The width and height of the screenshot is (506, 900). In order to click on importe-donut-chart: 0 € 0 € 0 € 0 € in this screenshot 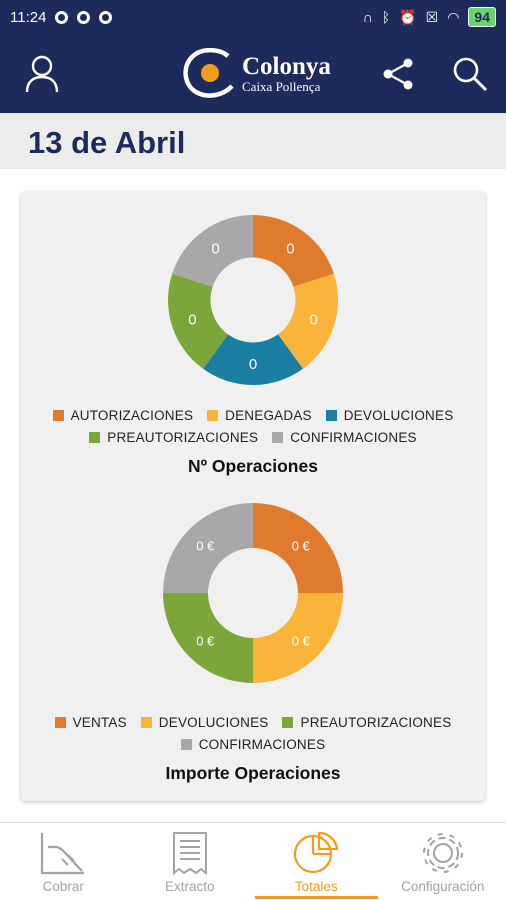, I will do `click(253, 593)`.